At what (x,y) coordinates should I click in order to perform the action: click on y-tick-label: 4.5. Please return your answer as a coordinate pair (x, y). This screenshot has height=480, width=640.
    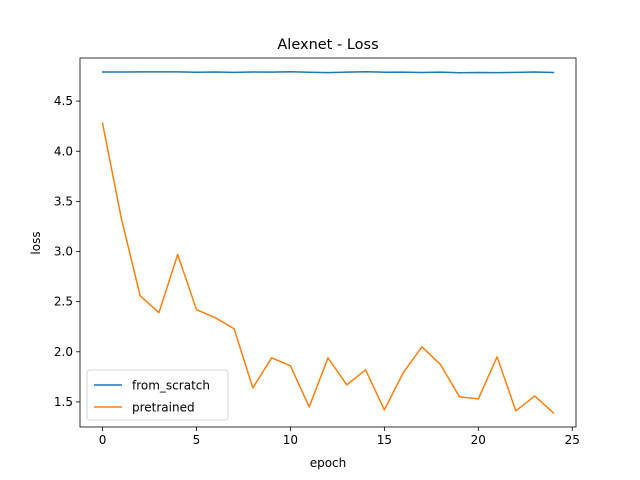
    Looking at the image, I should click on (63, 101).